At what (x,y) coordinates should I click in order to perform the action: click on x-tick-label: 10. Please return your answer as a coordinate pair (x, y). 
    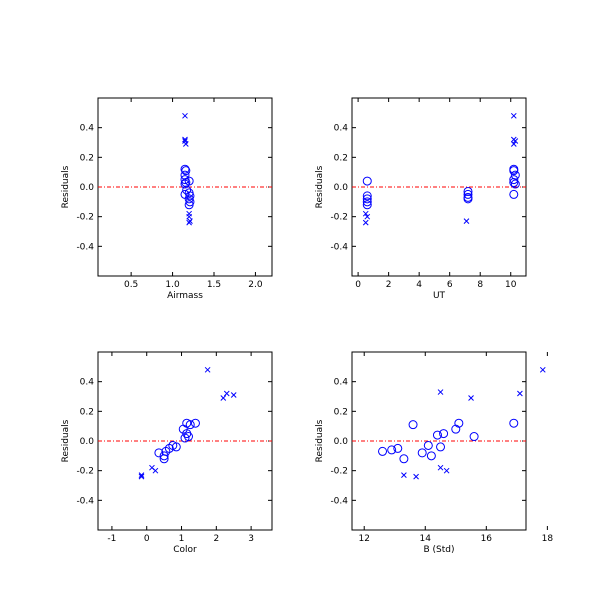
    Looking at the image, I should click on (511, 285).